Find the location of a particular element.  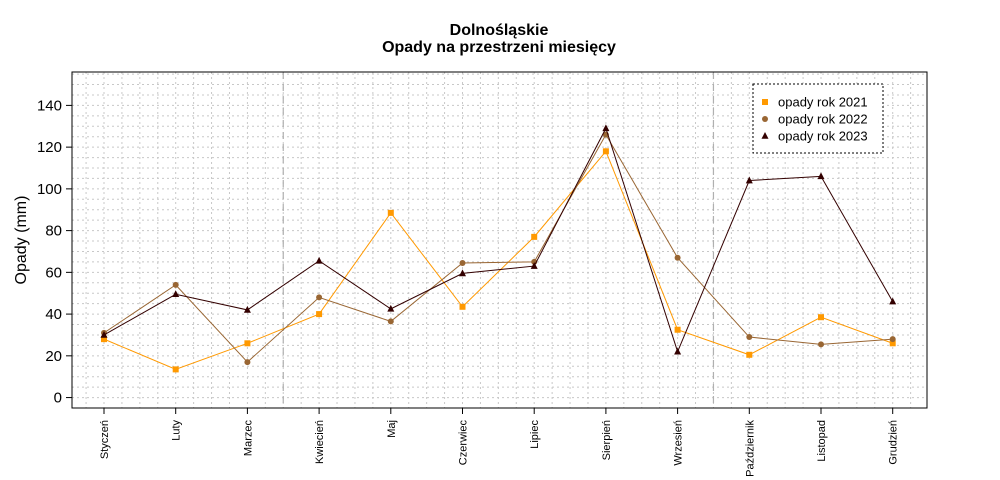

x-tick-label: Grudzień is located at coordinates (894, 442).